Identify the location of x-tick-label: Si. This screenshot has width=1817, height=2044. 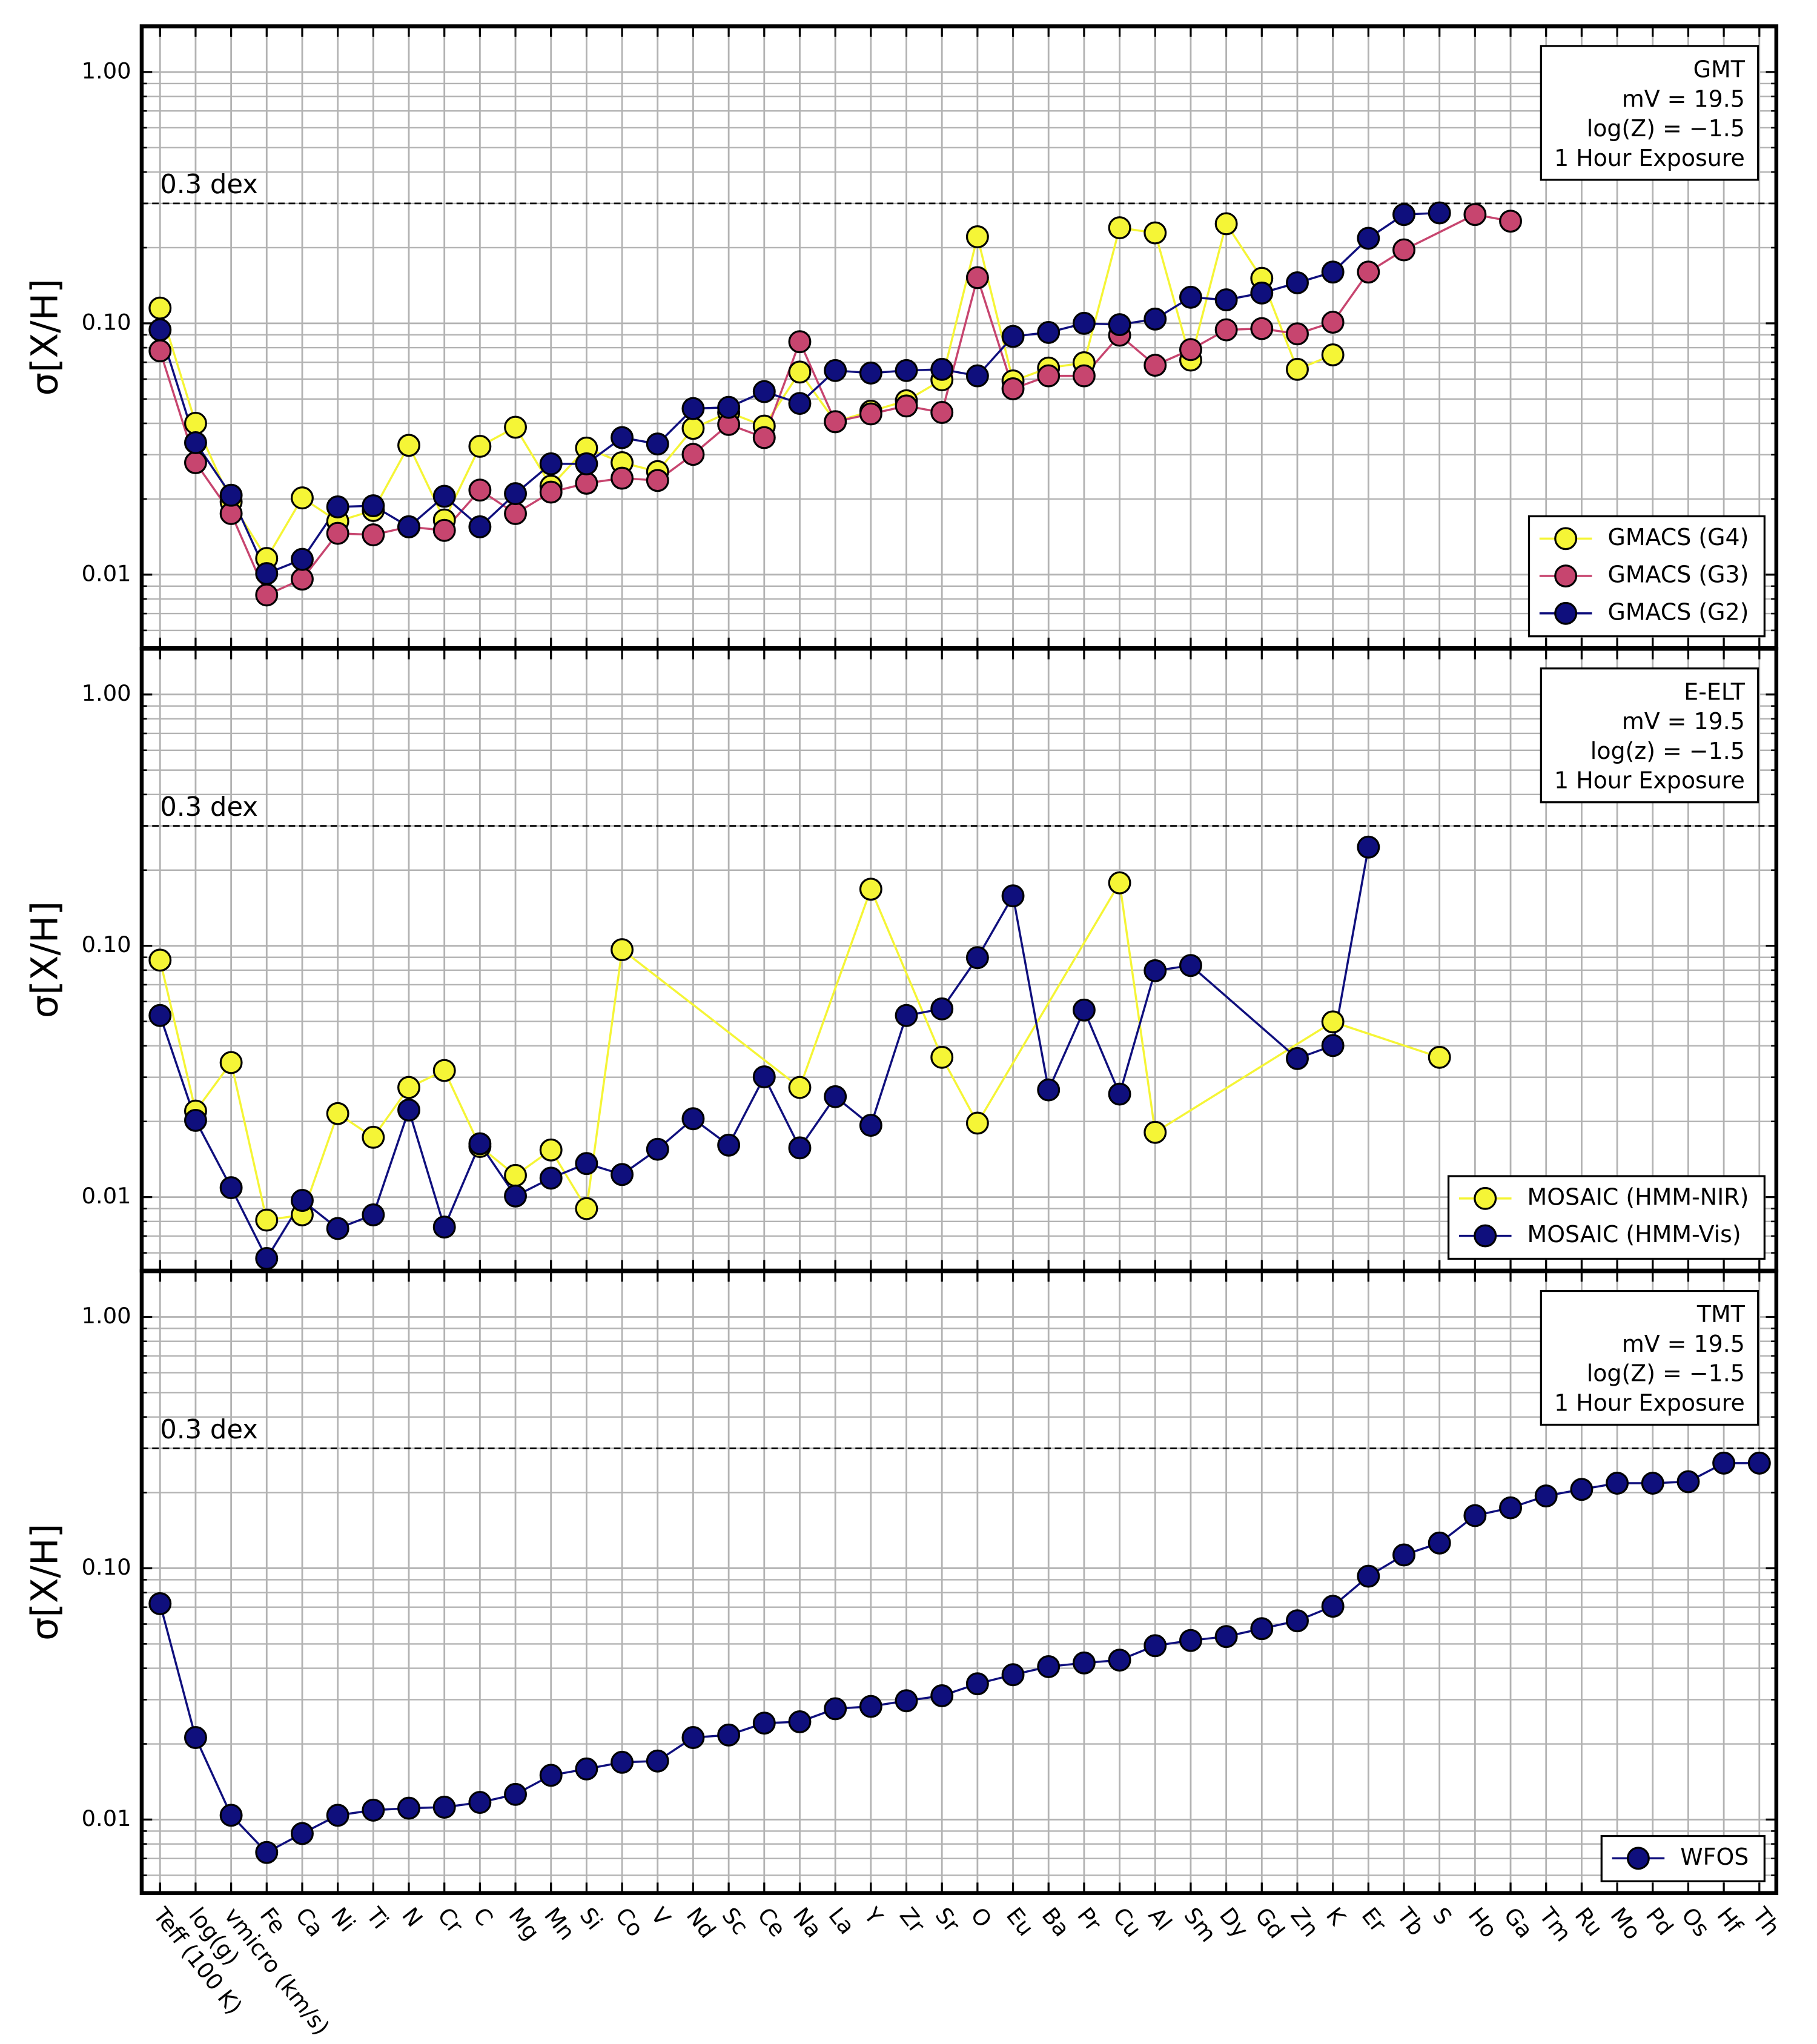
(591, 1919).